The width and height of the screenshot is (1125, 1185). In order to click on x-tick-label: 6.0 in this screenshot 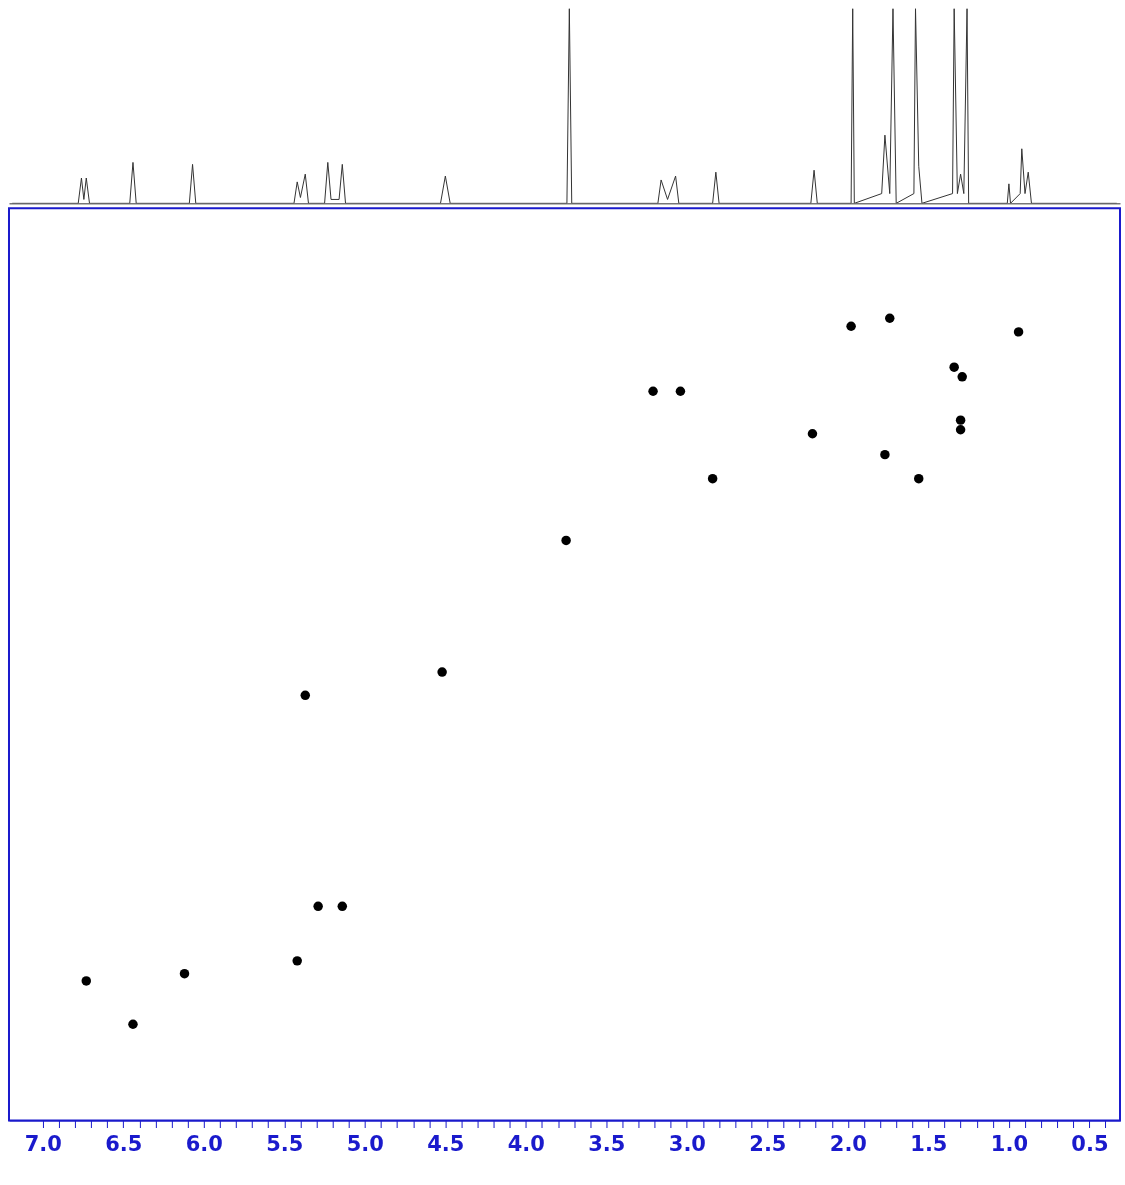, I will do `click(204, 1143)`.